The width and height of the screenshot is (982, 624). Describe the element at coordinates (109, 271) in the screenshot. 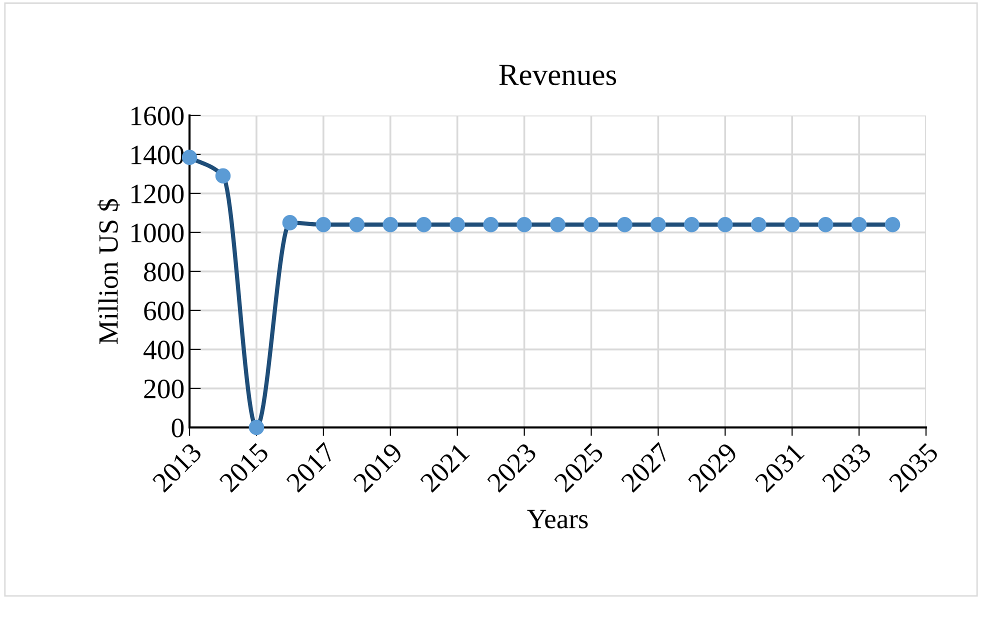

I see `y-axis-title: Million US $` at that location.